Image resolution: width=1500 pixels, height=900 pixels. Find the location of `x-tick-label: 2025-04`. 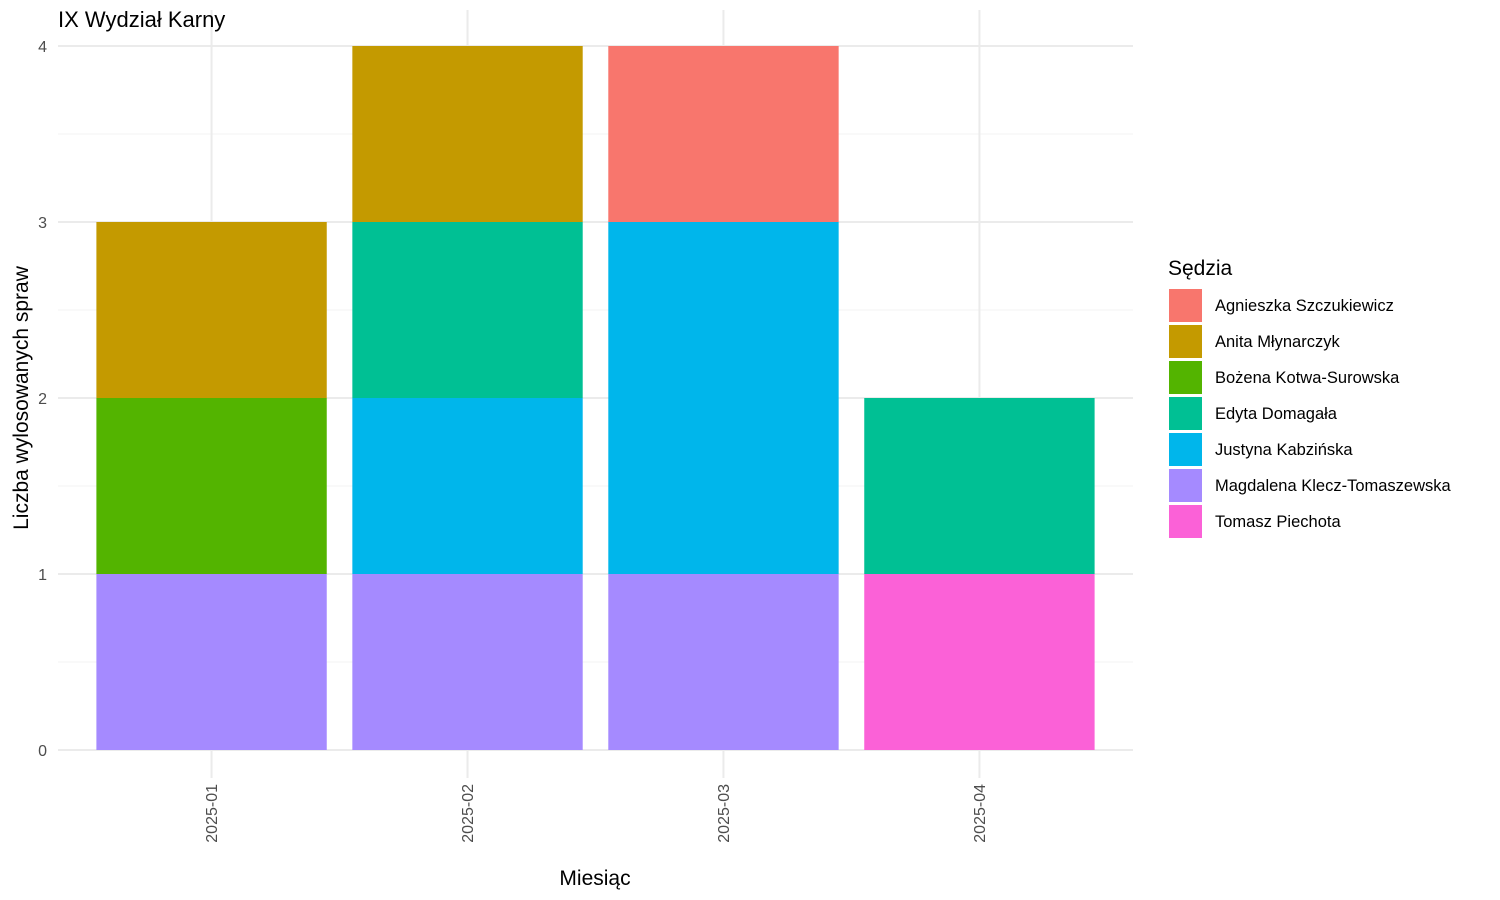

x-tick-label: 2025-04 is located at coordinates (980, 813).